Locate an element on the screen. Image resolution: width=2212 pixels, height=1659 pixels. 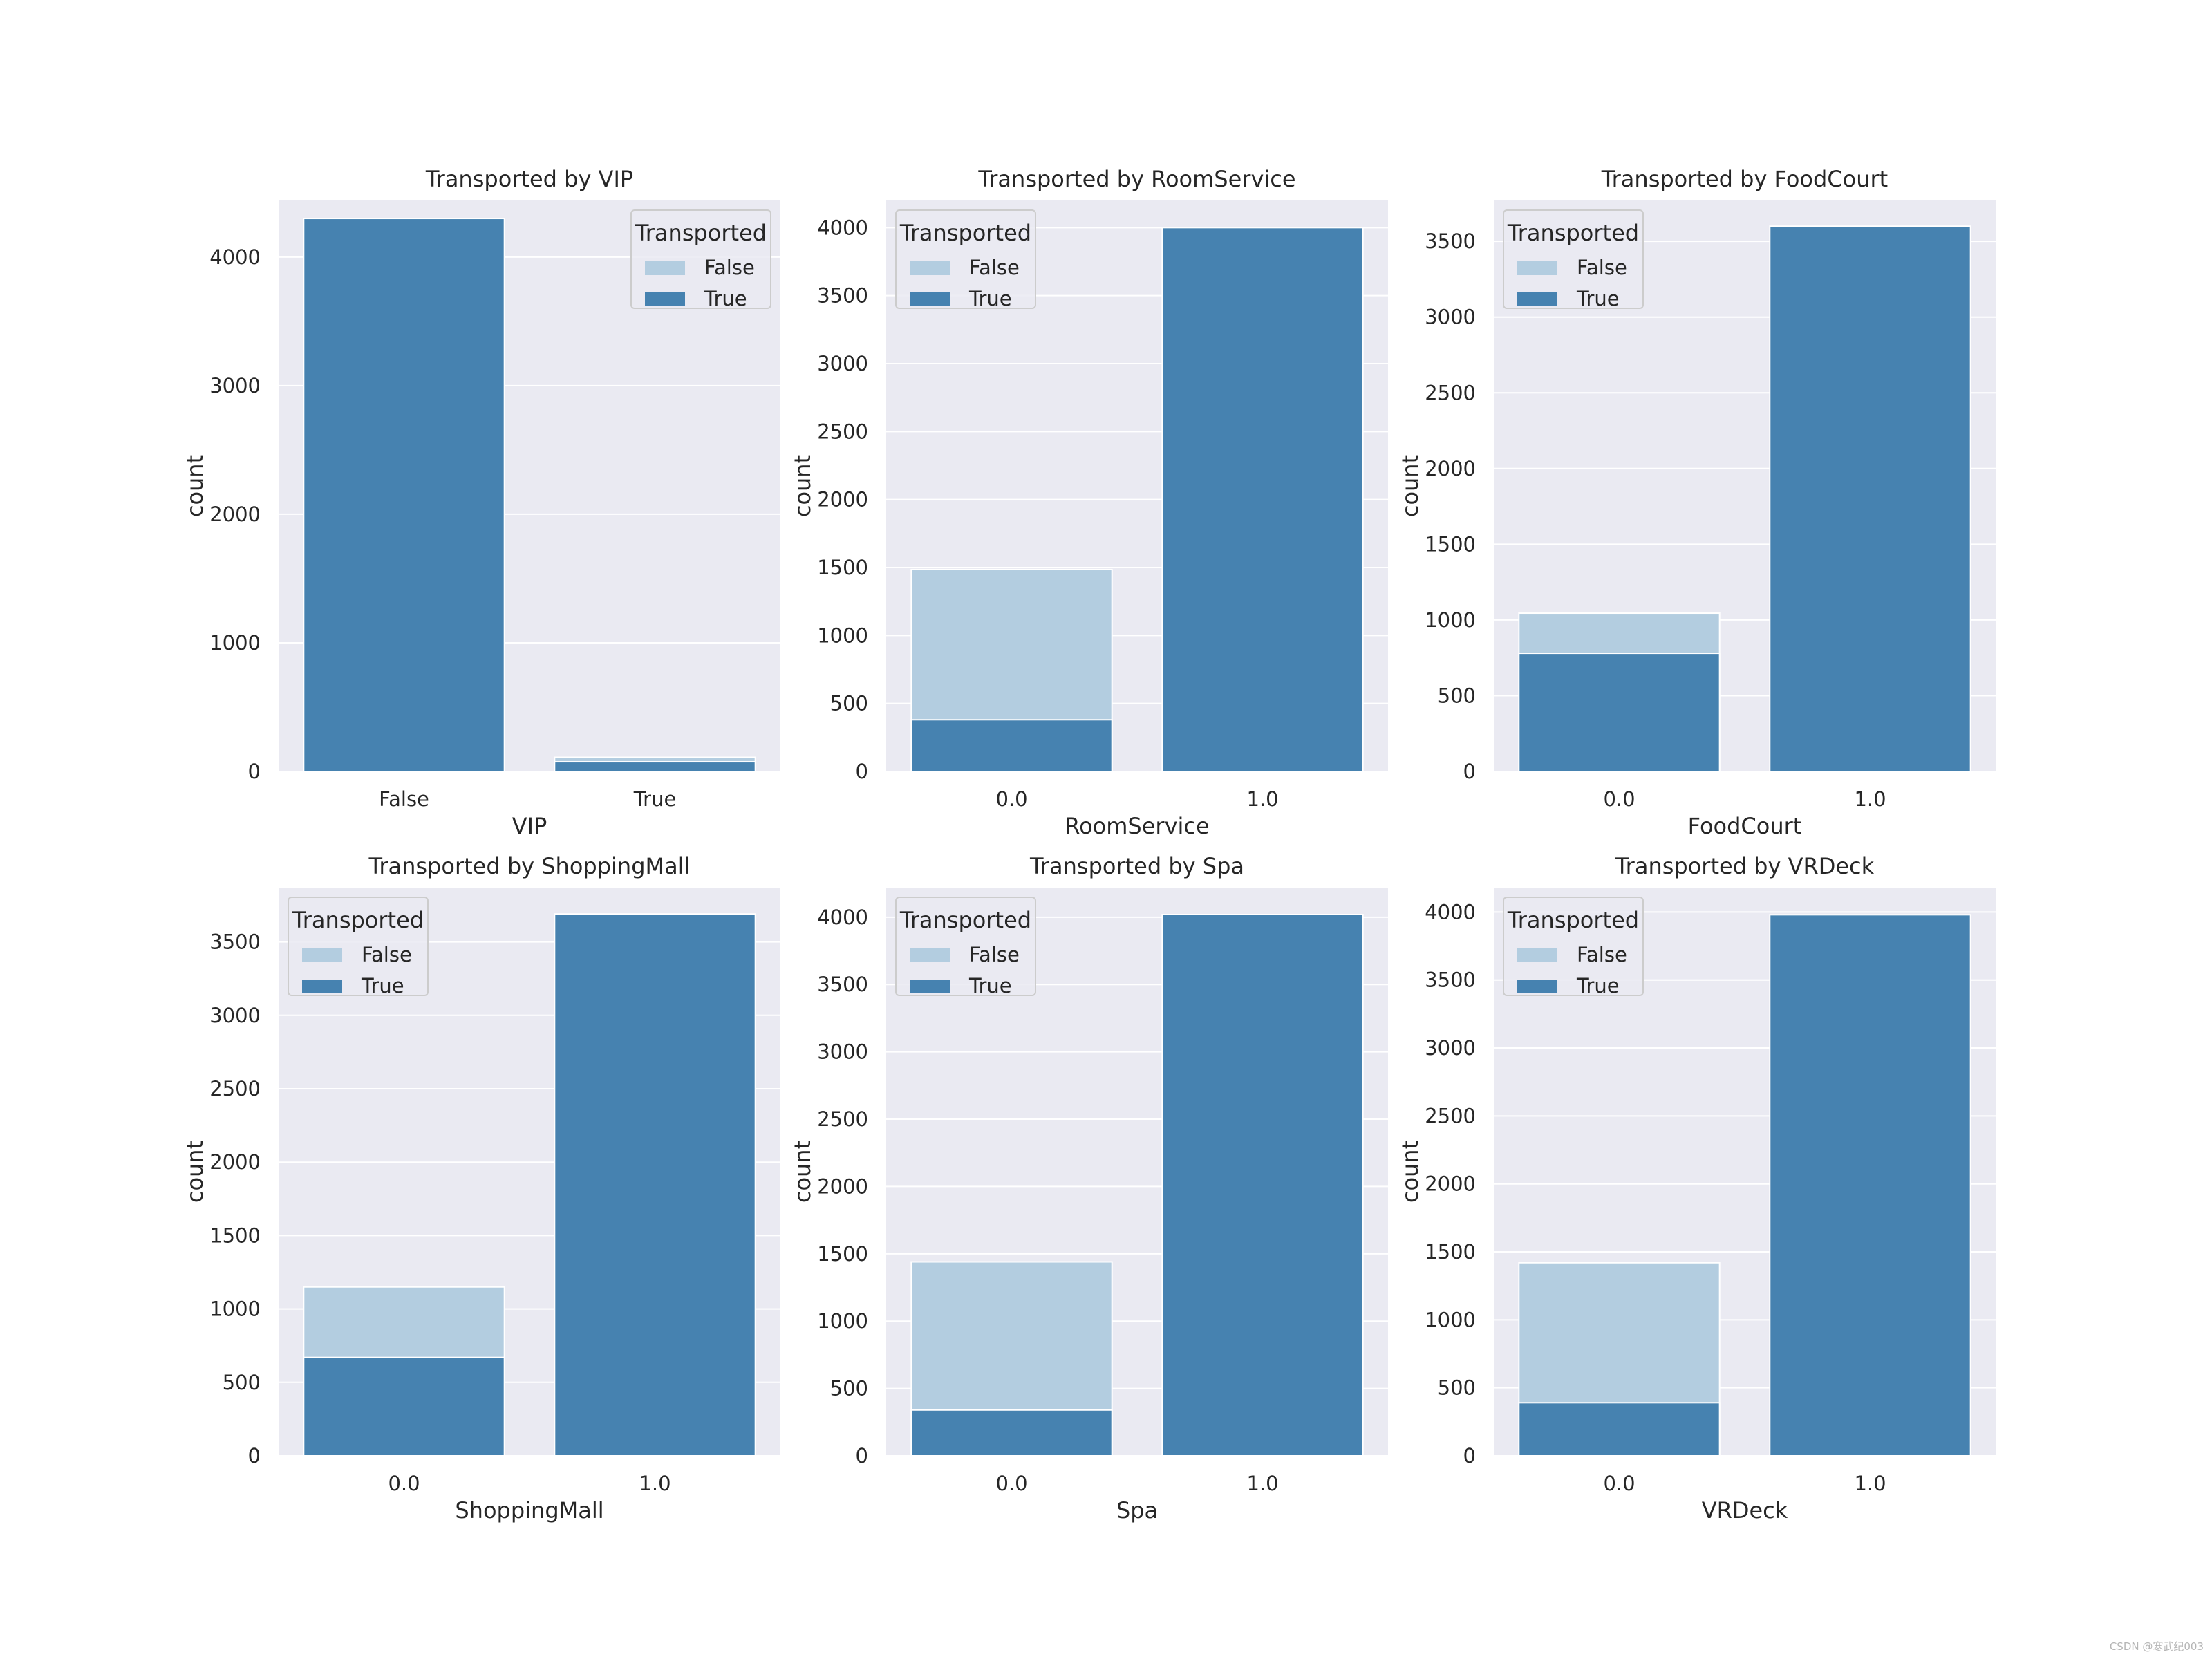
chart-title: Transported by VRDeck is located at coordinates (1745, 866).